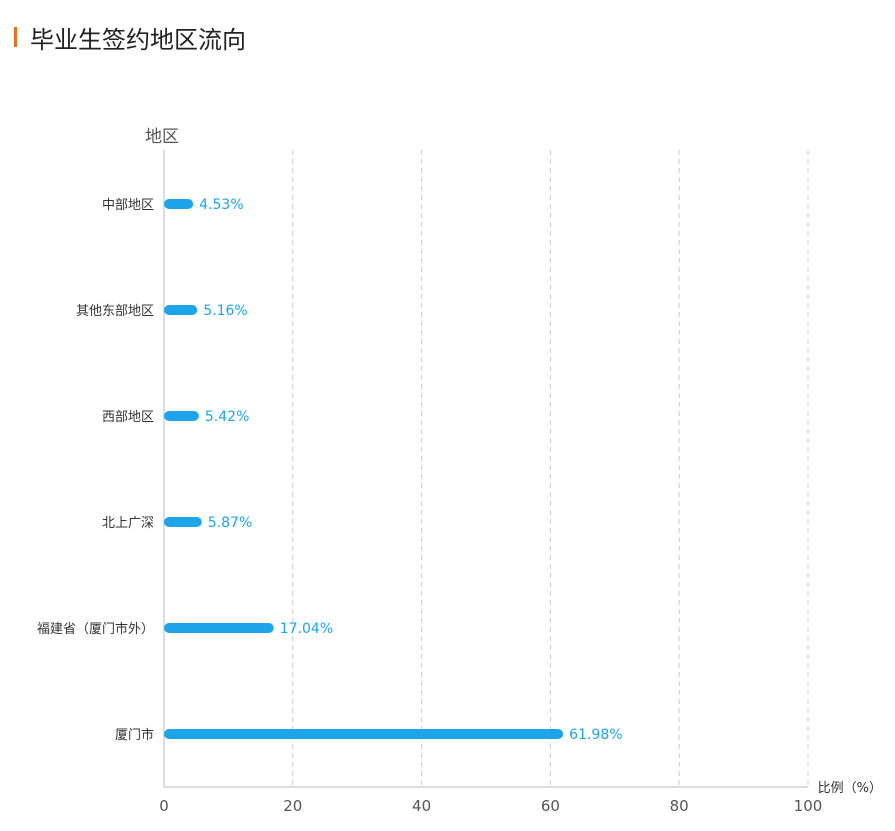 The height and width of the screenshot is (831, 895). I want to click on x-tick-label: 20, so click(292, 806).